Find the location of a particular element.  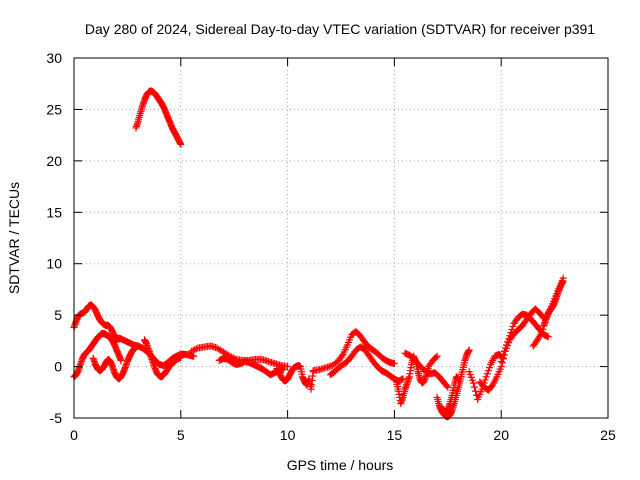

series-afternoon-a is located at coordinates (353, 351).